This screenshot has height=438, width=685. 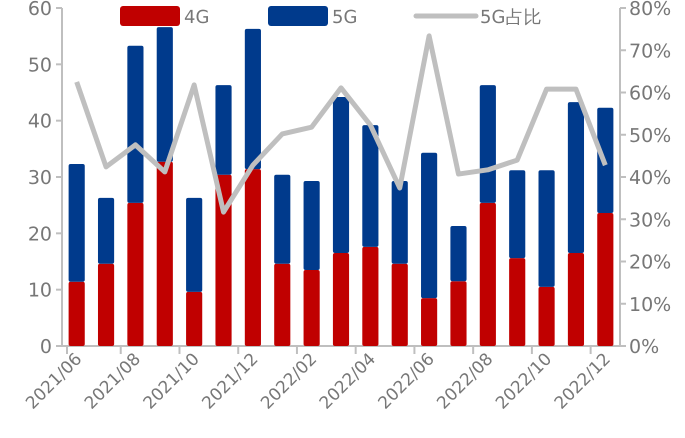 I want to click on y2-tick-label: 20%, so click(x=650, y=263).